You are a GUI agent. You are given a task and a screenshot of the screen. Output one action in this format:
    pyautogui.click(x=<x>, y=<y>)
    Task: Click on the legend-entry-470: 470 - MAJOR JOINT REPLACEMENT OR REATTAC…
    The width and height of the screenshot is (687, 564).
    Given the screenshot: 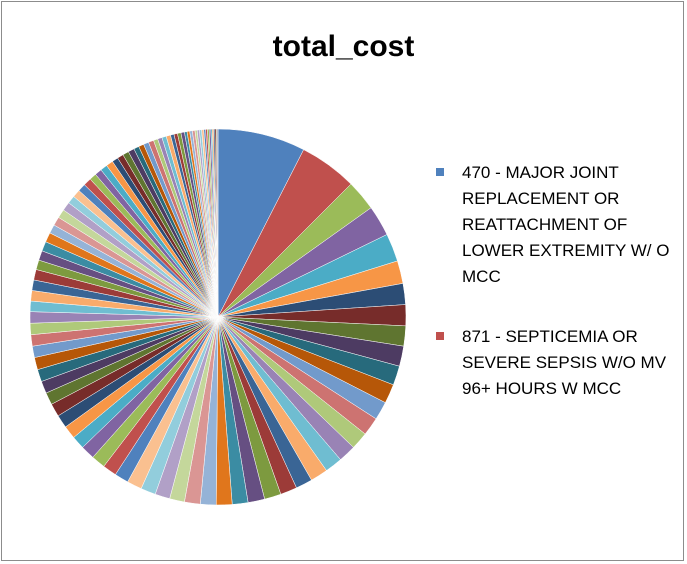 What is the action you would take?
    pyautogui.click(x=556, y=225)
    